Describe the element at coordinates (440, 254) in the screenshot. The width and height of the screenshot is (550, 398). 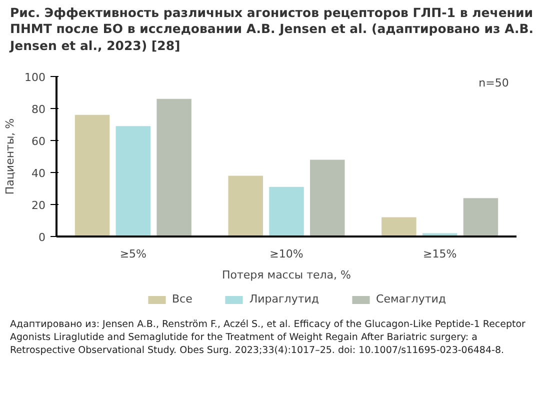
I see `x-tick-label: ≥15%` at that location.